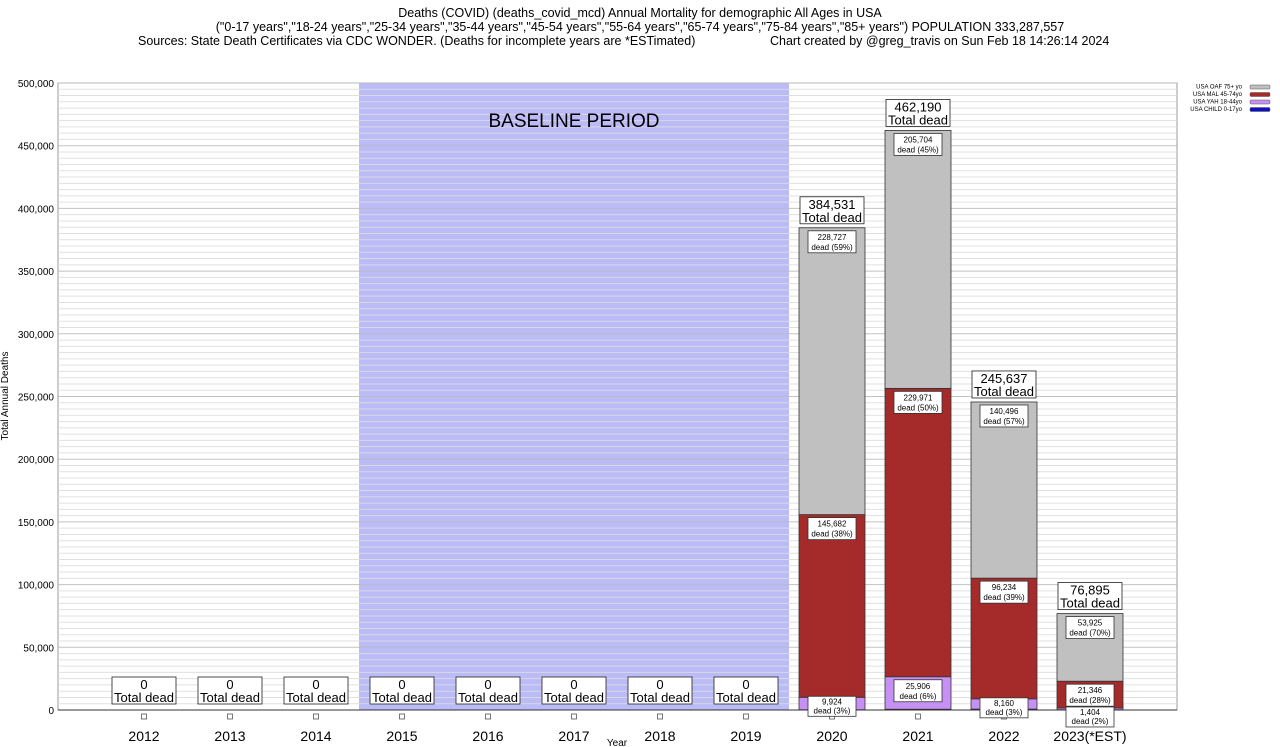  Describe the element at coordinates (5, 396) in the screenshot. I see `y-axis-label: Total Annual Deaths` at that location.